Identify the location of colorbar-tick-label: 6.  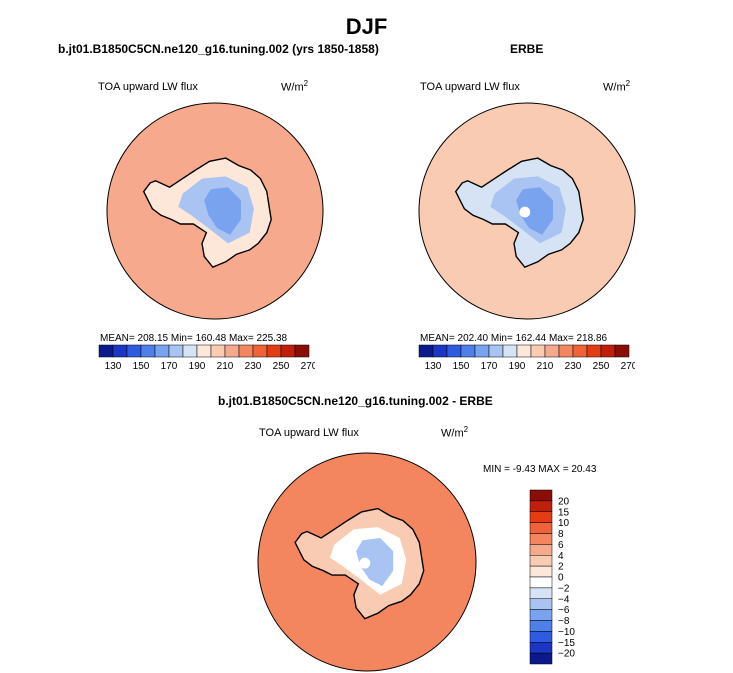
(561, 545).